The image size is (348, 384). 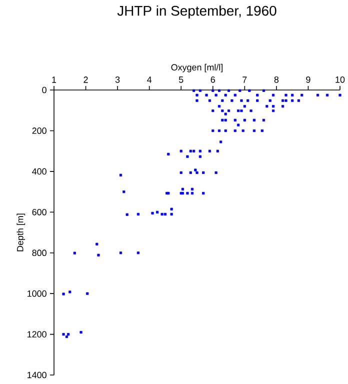 What do you see at coordinates (39, 131) in the screenshot?
I see `y-tick-label: 200` at bounding box center [39, 131].